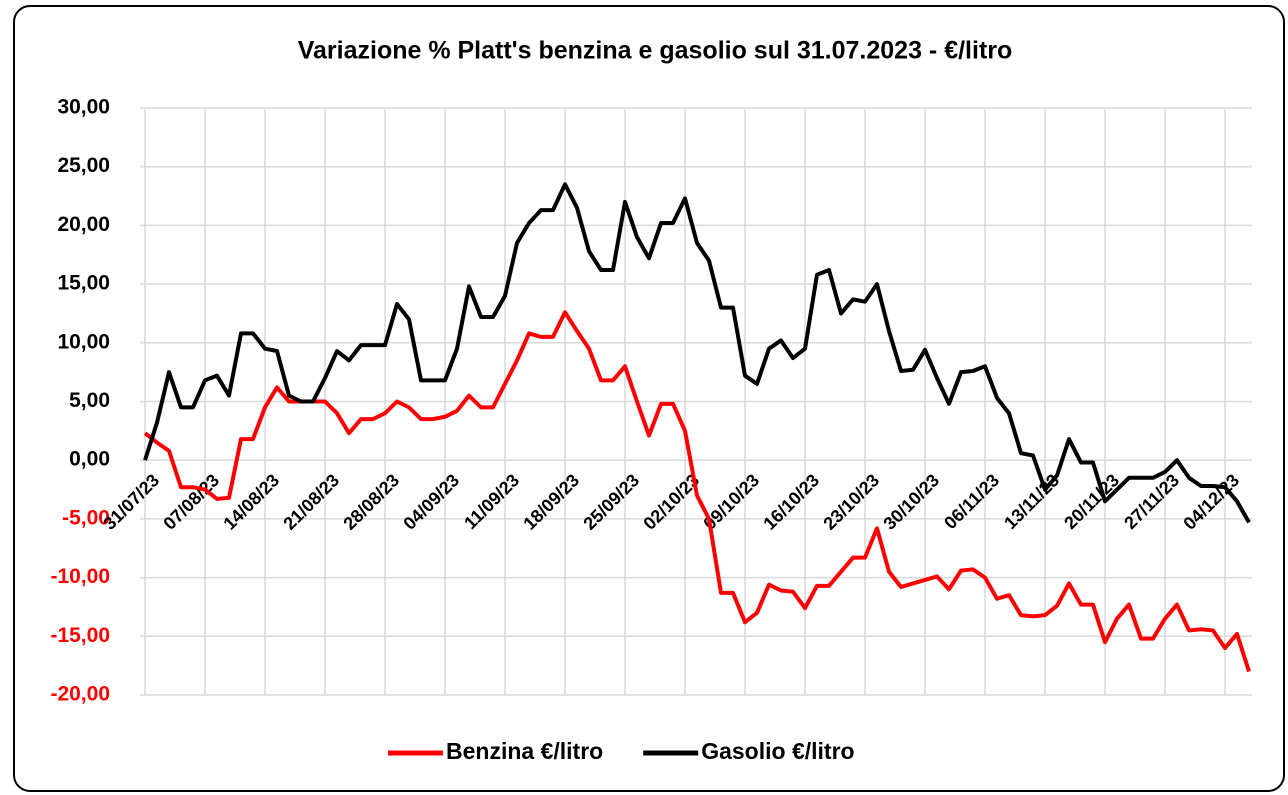 The height and width of the screenshot is (795, 1288). Describe the element at coordinates (80, 635) in the screenshot. I see `y-tick-label: -15,00` at that location.